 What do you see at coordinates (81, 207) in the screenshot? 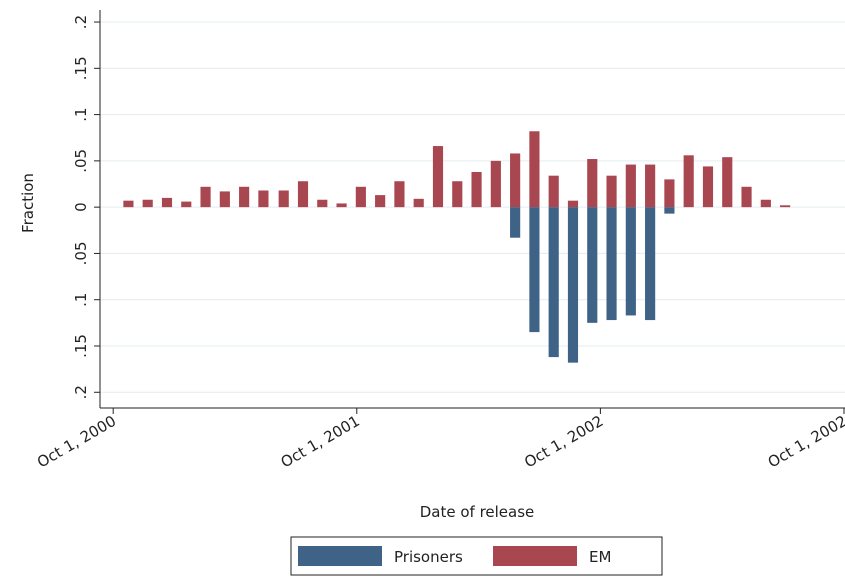
I see `y-tick-label: 0` at bounding box center [81, 207].